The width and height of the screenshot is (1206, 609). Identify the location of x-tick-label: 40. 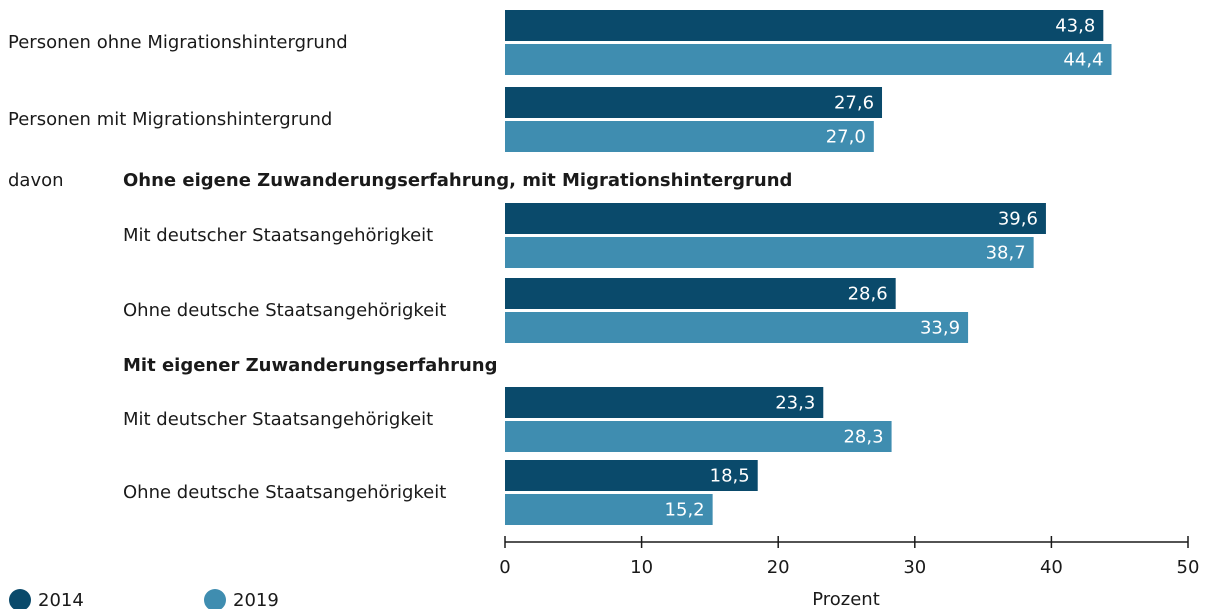
(1051, 567).